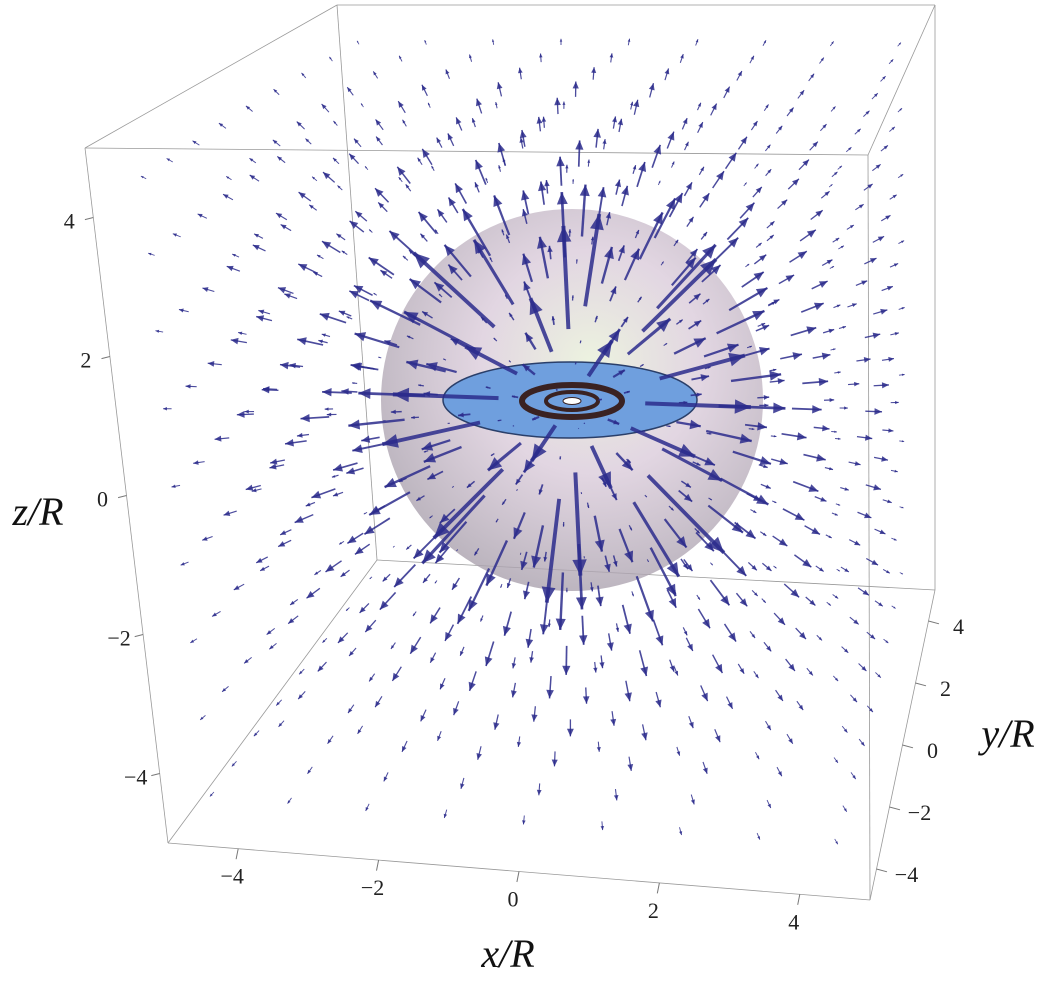  I want to click on arrow, so click(679, 295).